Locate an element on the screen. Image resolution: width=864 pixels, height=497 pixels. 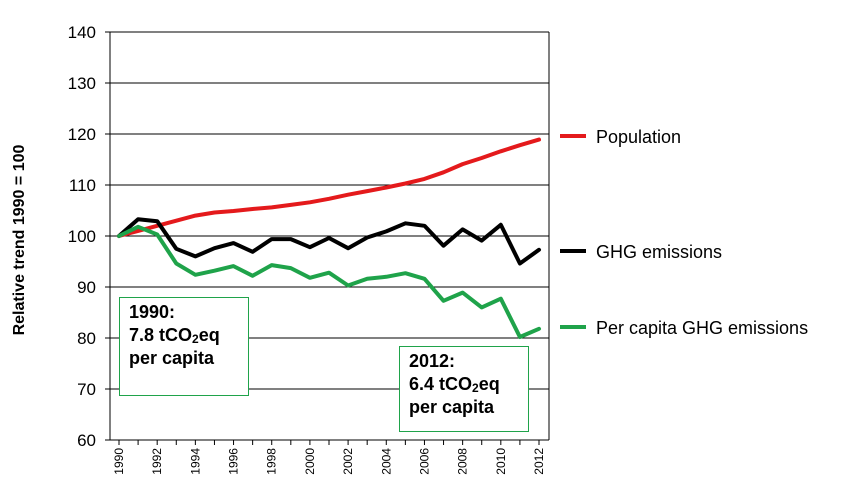
annotation-1990-year: 1990: is located at coordinates (152, 312).